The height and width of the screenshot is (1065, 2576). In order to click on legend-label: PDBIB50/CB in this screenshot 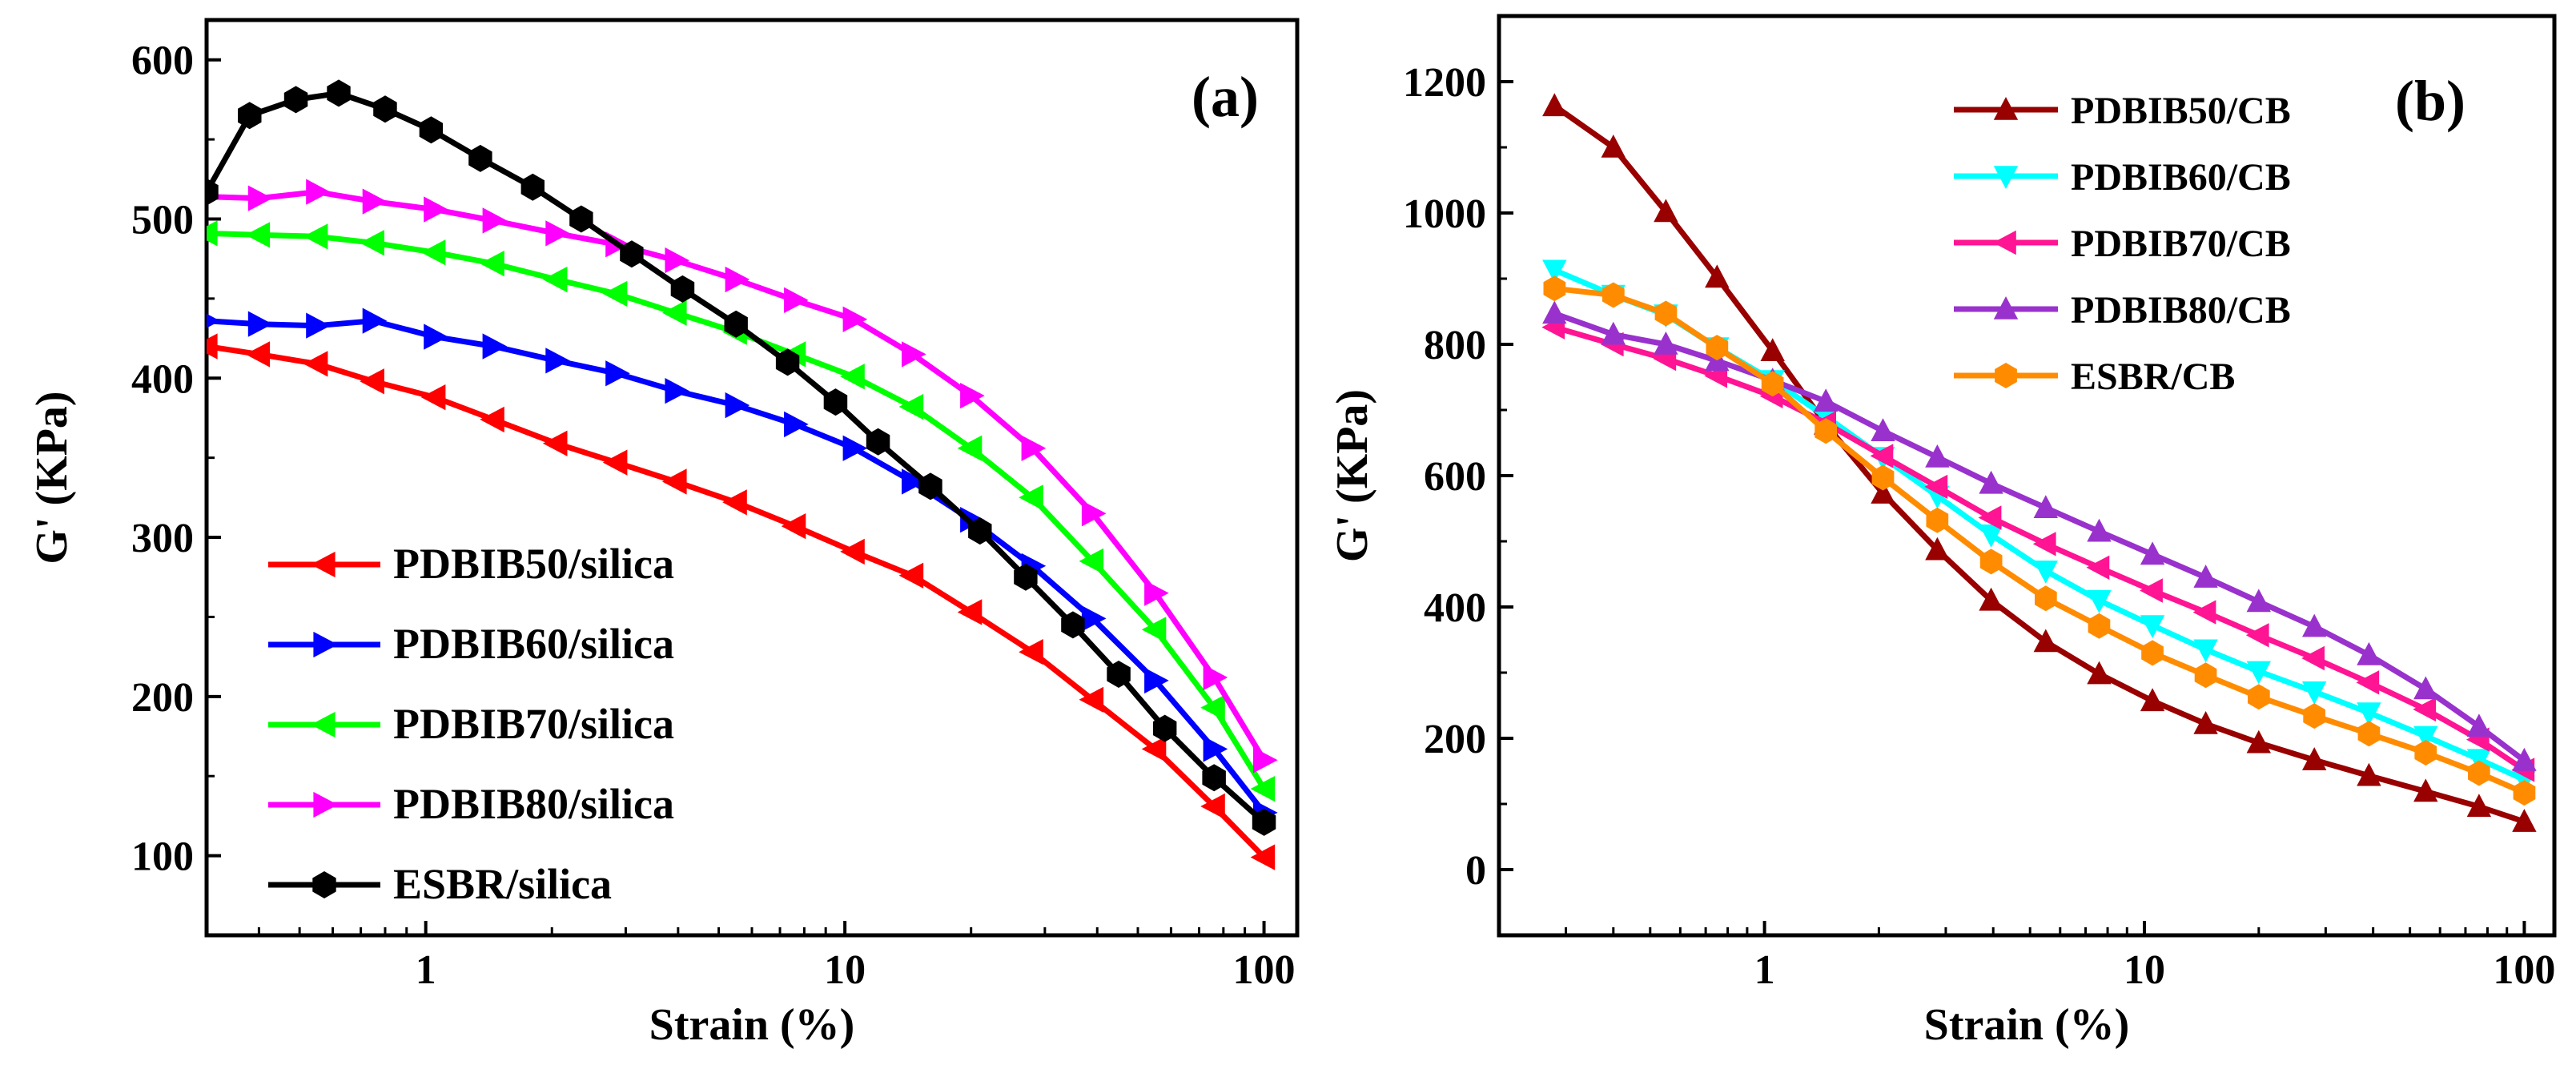, I will do `click(2181, 111)`.